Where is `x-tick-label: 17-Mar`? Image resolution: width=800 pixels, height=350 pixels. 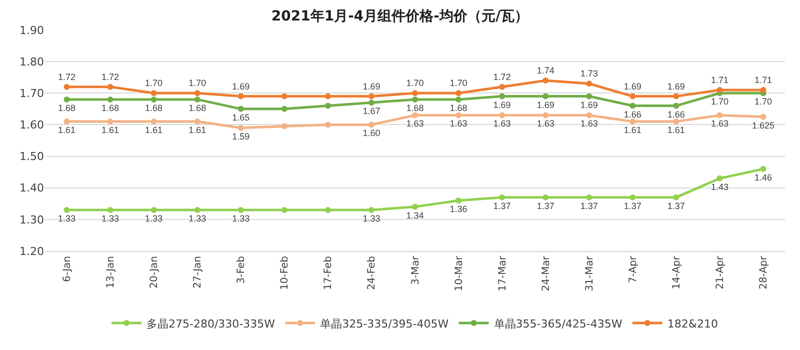
x-tick-label: 17-Mar is located at coordinates (502, 273).